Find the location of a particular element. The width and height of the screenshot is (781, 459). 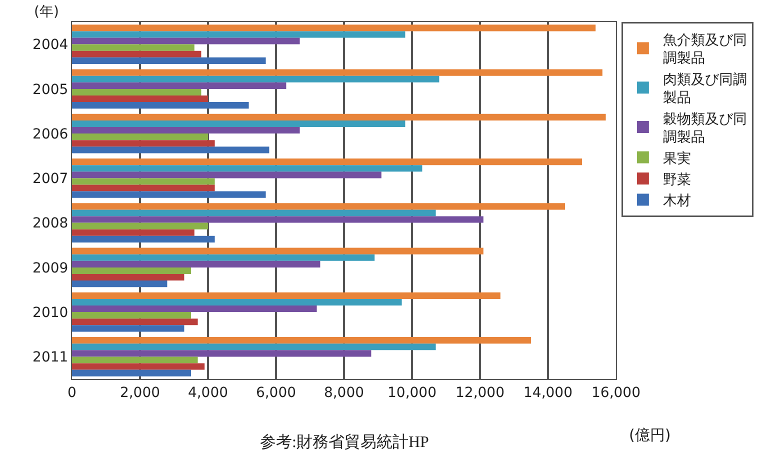

y-axis-title: (年) is located at coordinates (46, 12).